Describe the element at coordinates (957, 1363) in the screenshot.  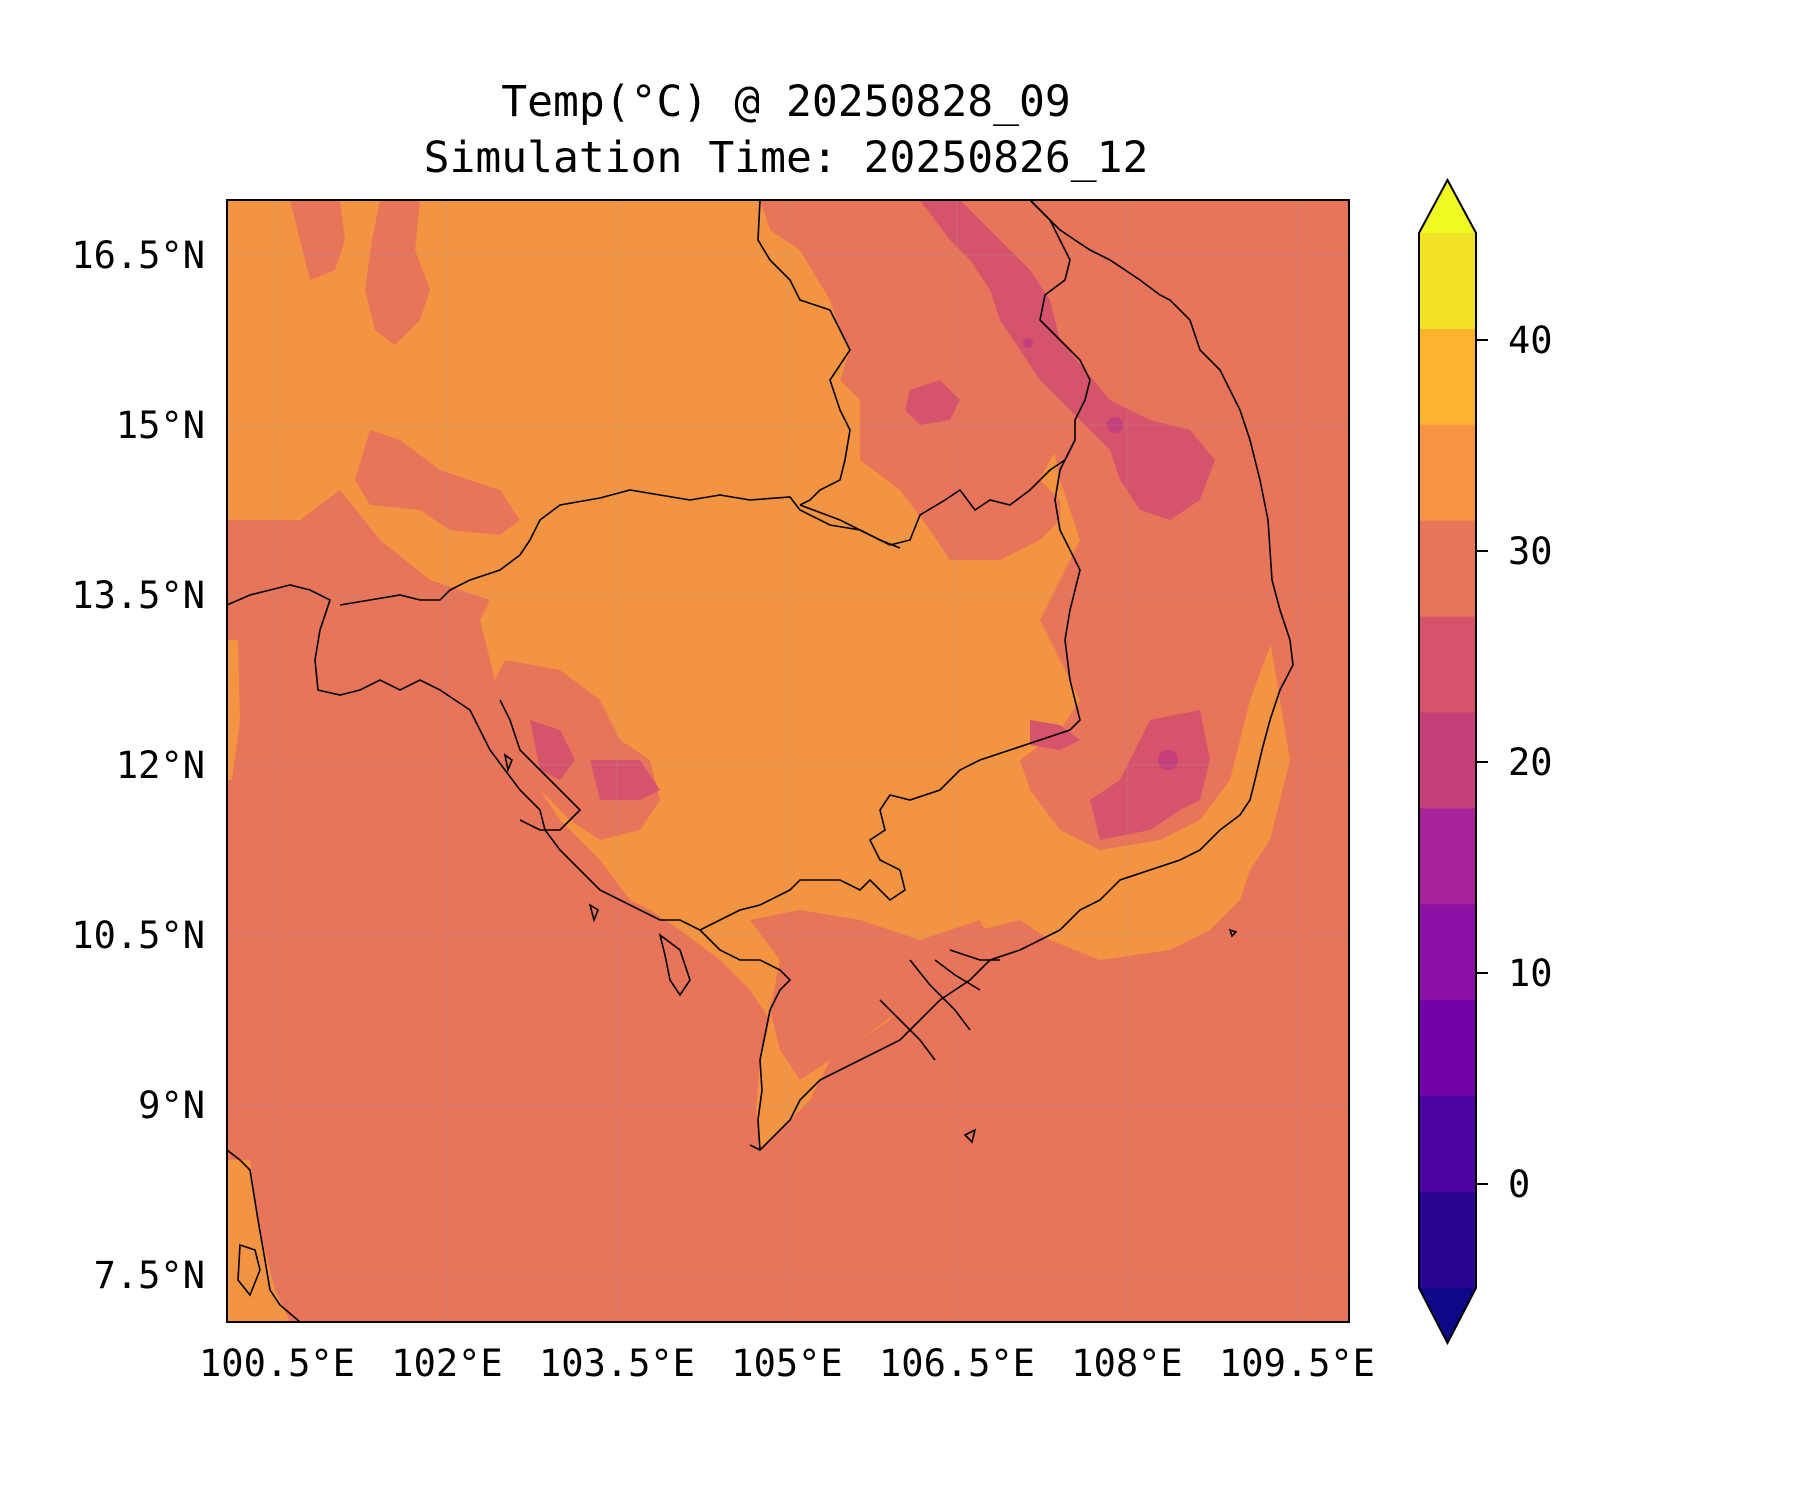
I see `x-tick-label: 106.5°E` at that location.